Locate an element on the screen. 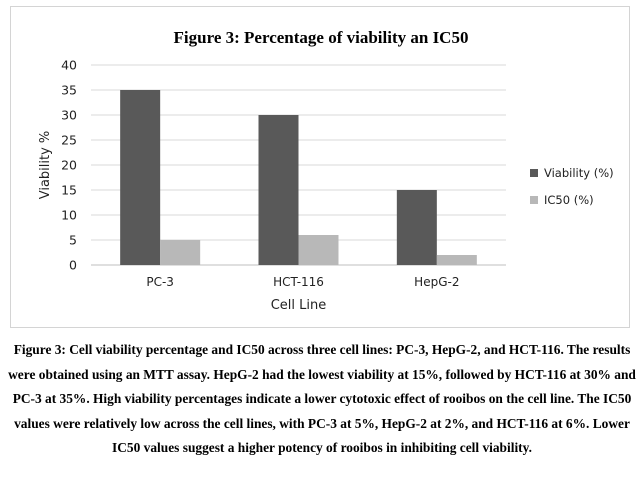 This screenshot has width=644, height=486. y-tick-label: 25 is located at coordinates (69, 140).